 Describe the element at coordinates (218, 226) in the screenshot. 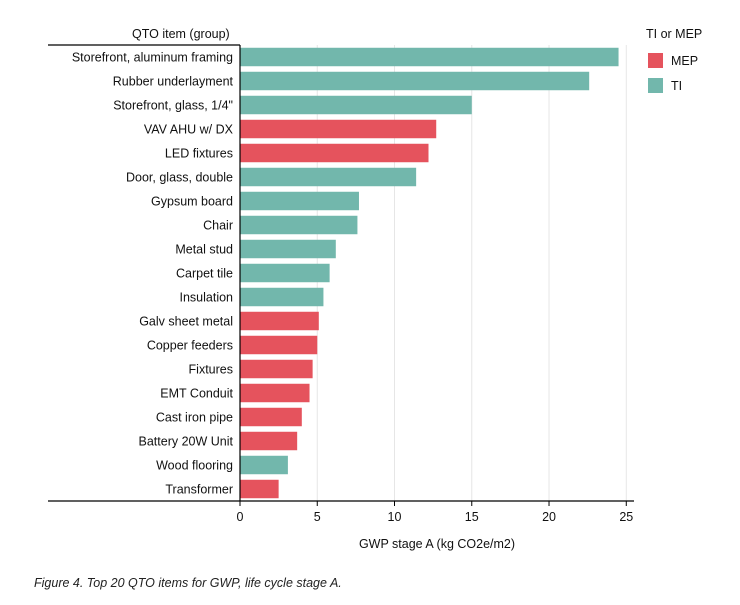

I see `category-label: Chair` at that location.